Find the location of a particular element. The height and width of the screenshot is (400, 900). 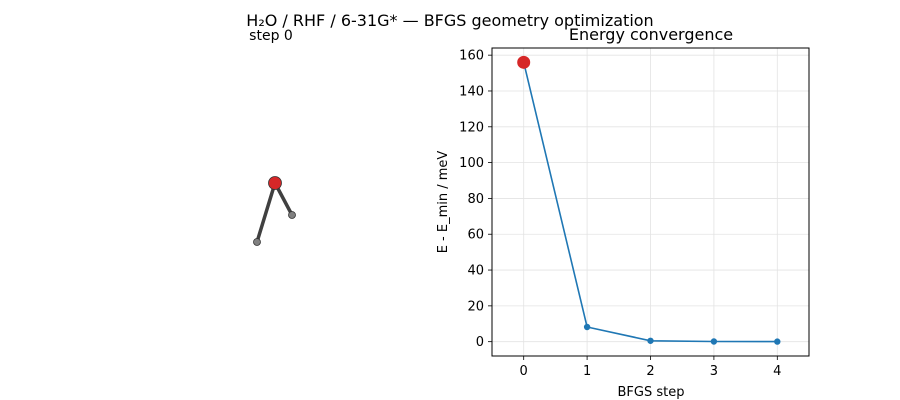

y-tick-label: 20 is located at coordinates (475, 306).